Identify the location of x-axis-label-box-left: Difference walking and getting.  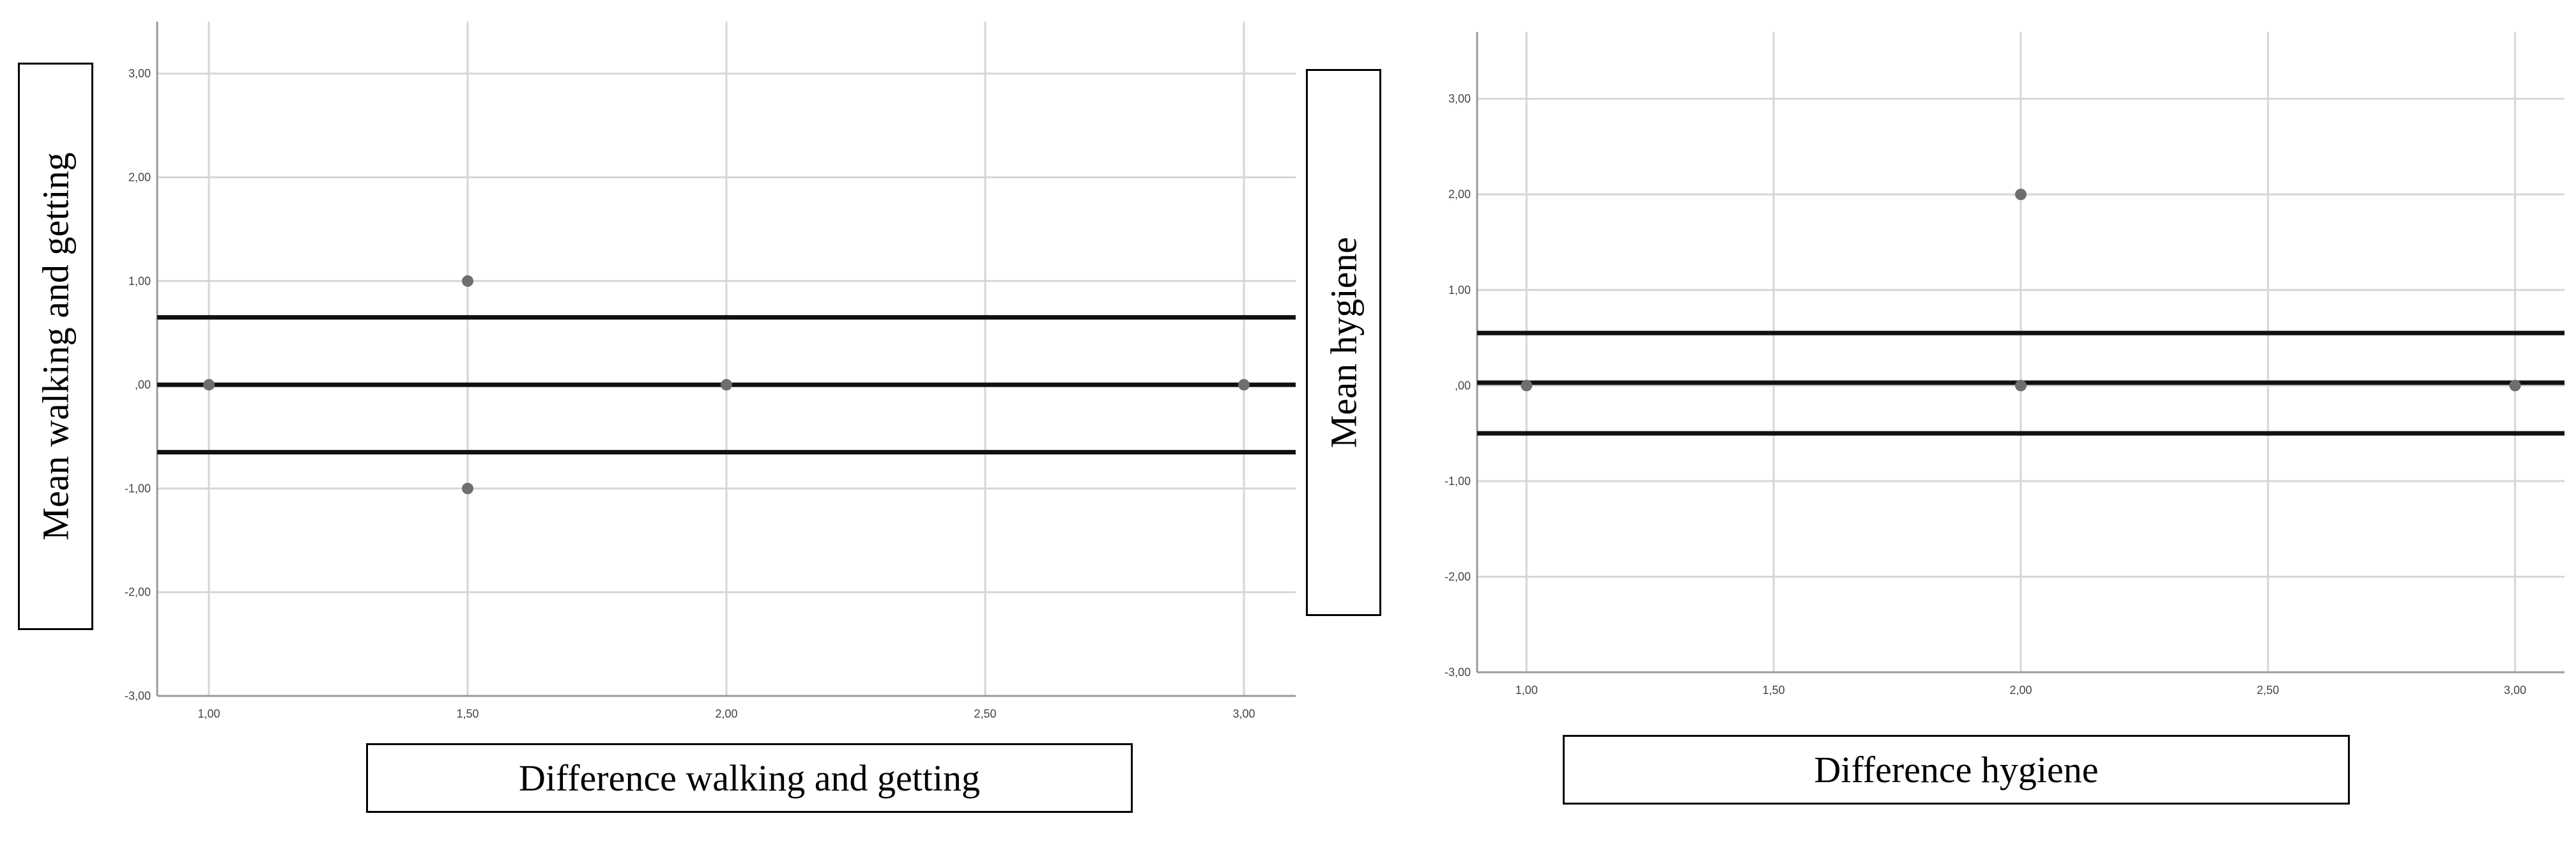
(749, 778).